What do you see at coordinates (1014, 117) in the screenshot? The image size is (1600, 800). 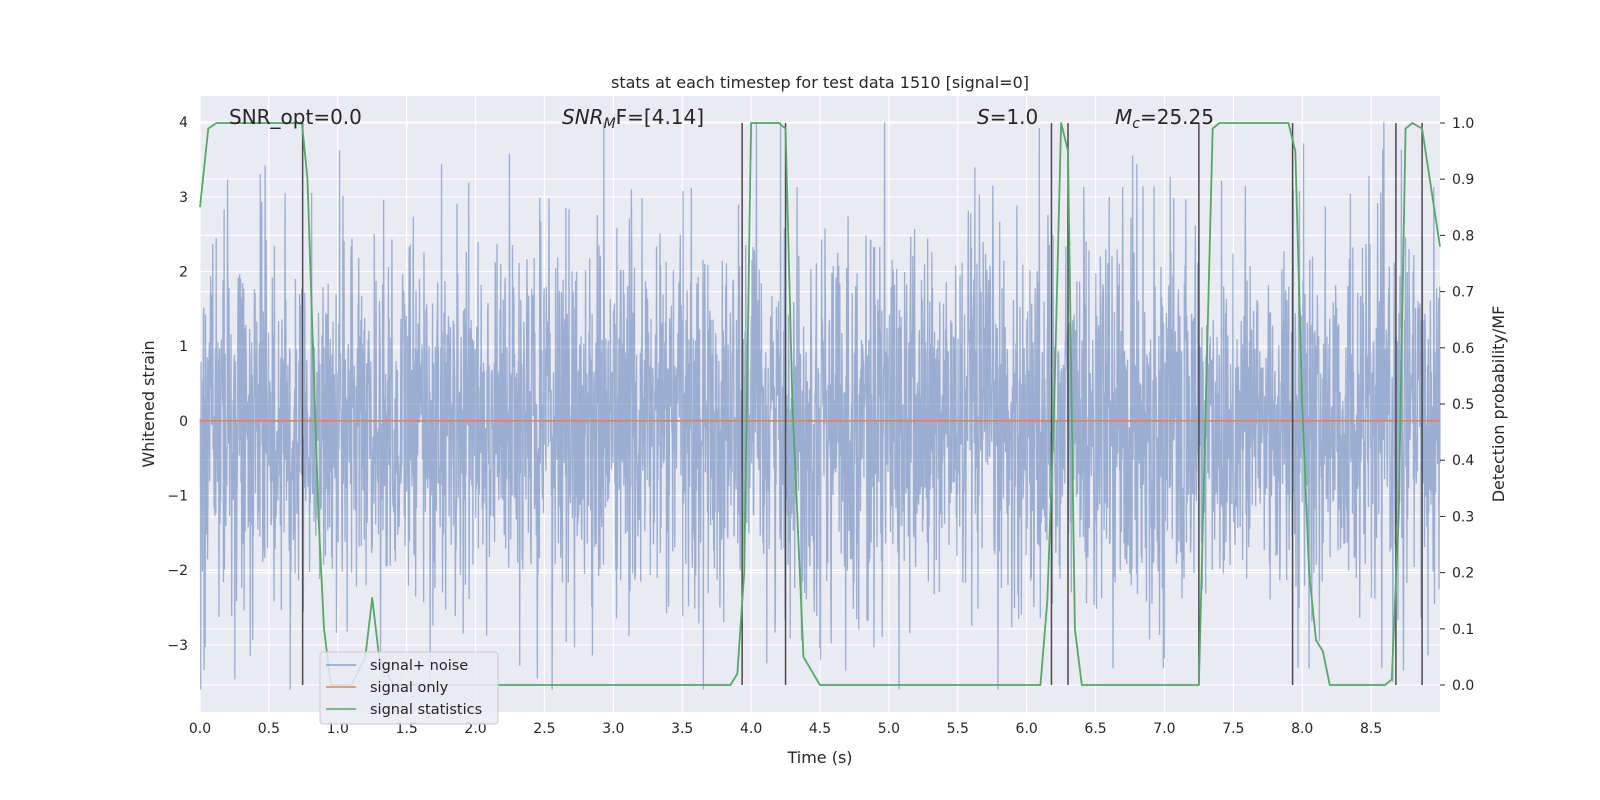 I see `annotation-s-rest: =1.0` at bounding box center [1014, 117].